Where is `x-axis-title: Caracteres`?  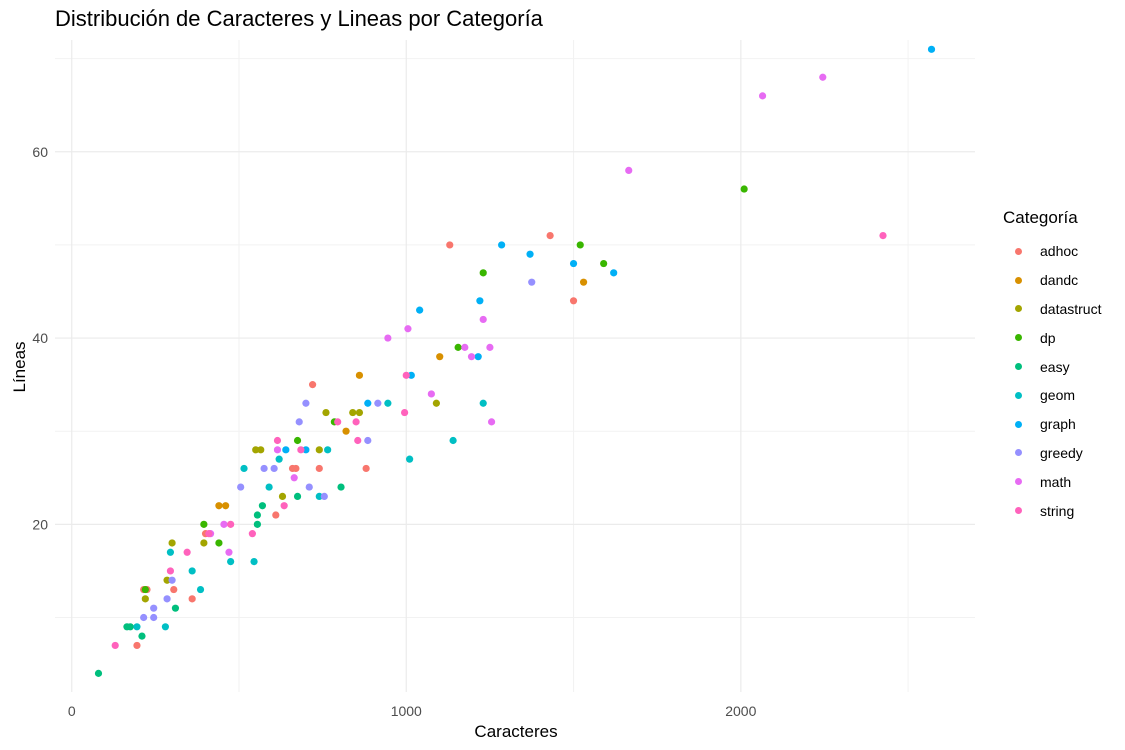 x-axis-title: Caracteres is located at coordinates (515, 731).